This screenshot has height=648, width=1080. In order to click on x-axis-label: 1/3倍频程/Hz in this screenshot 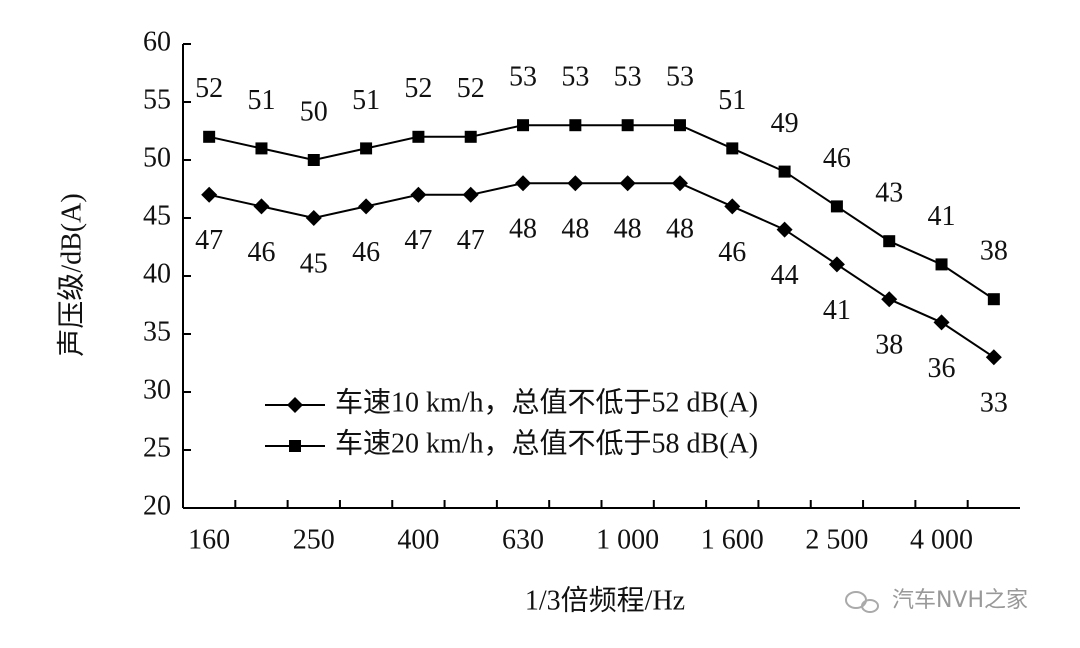, I will do `click(605, 600)`.